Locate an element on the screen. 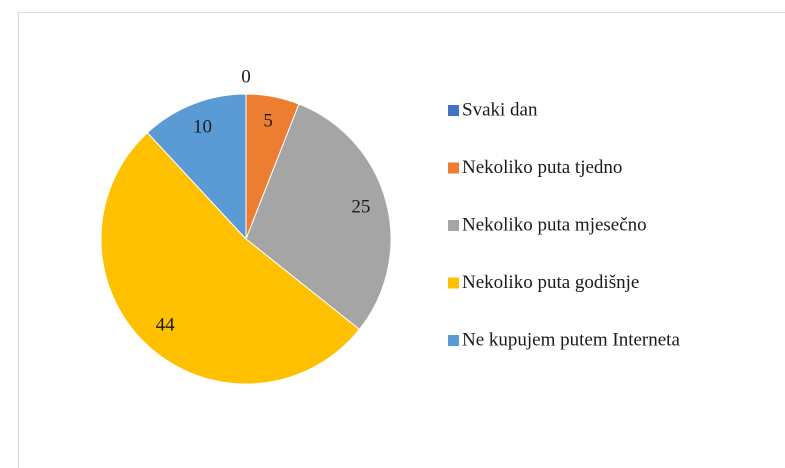  data-label: 5 is located at coordinates (268, 121).